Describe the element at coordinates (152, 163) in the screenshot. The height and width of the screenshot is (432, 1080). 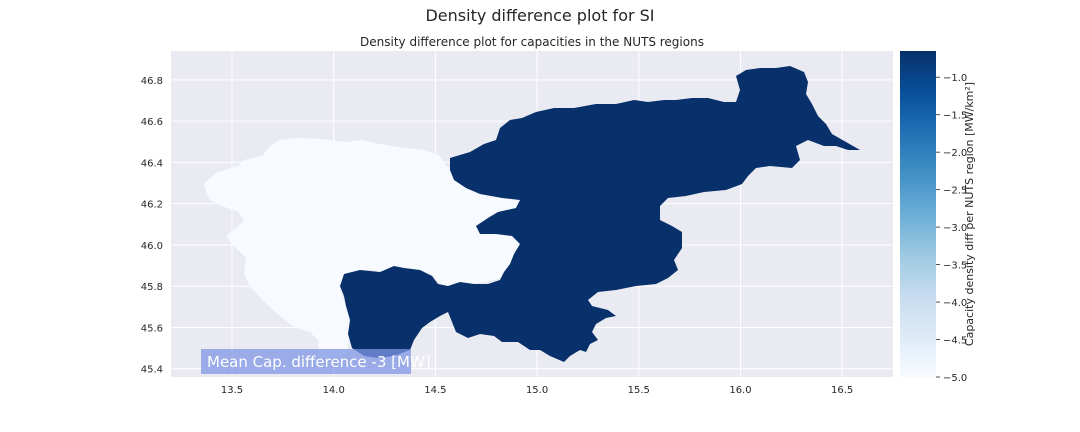
I see `y-tick-label: 46.4` at that location.